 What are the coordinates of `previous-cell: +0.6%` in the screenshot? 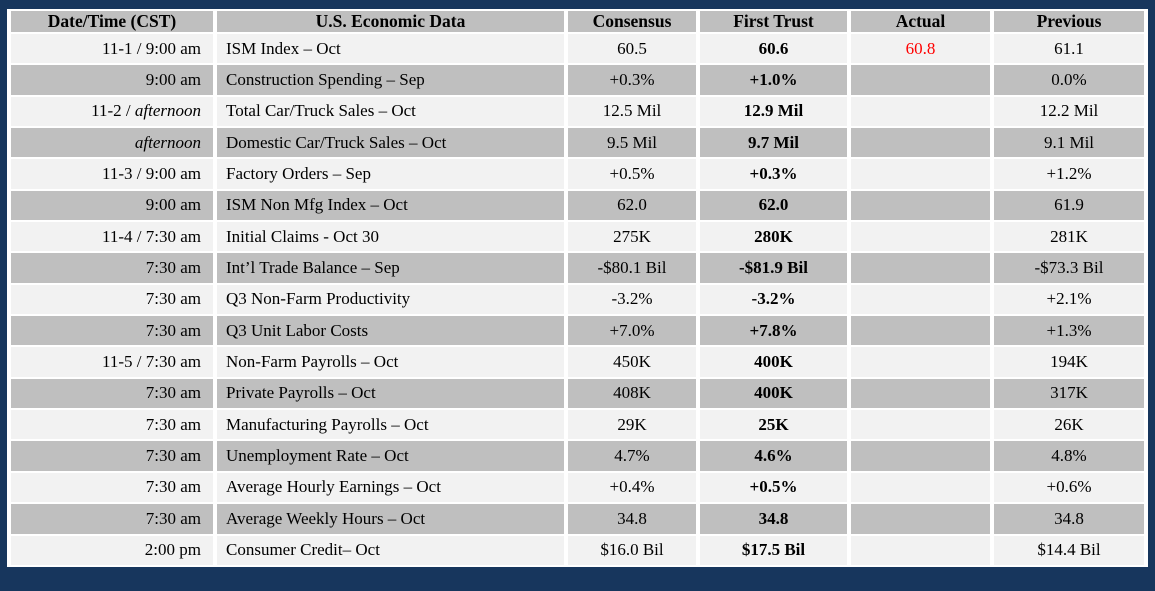 It's located at (1069, 487).